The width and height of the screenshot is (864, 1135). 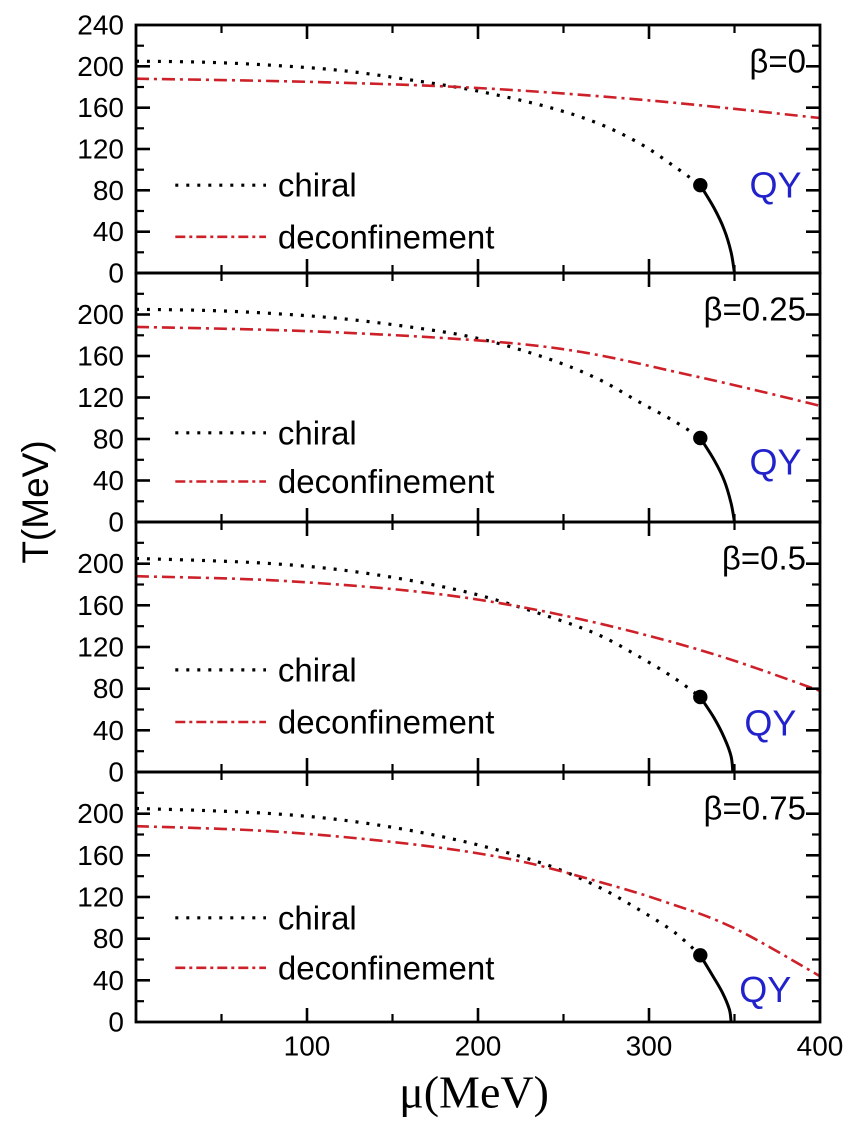 I want to click on beta-label: β=0.75, so click(x=755, y=808).